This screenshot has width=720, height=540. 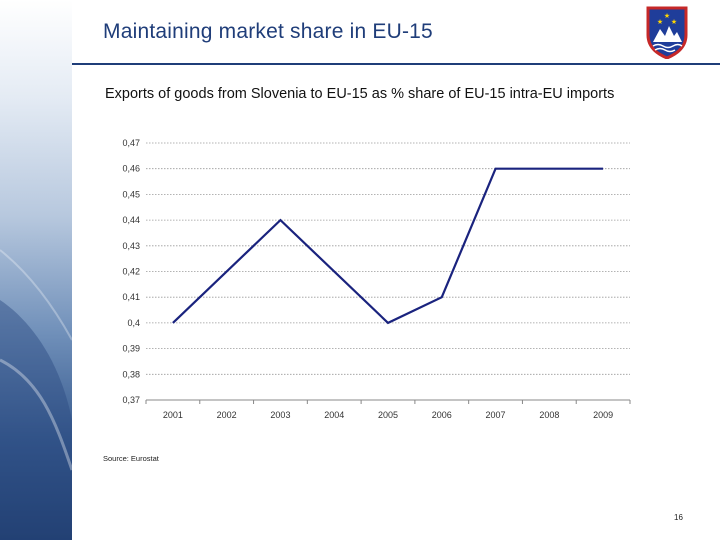 What do you see at coordinates (131, 246) in the screenshot?
I see `y-tick-label: 0,43` at bounding box center [131, 246].